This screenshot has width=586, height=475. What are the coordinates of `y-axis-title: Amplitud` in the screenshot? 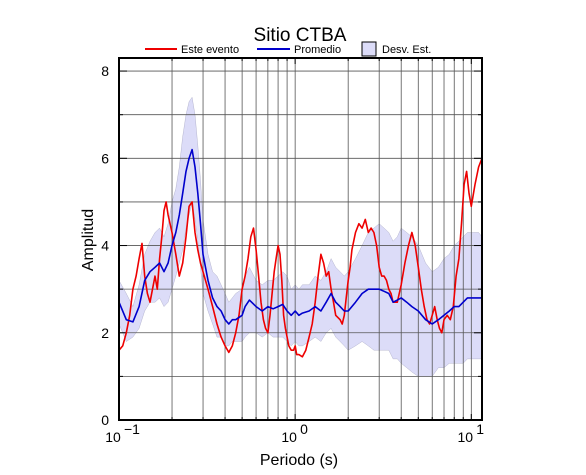 It's located at (88, 240).